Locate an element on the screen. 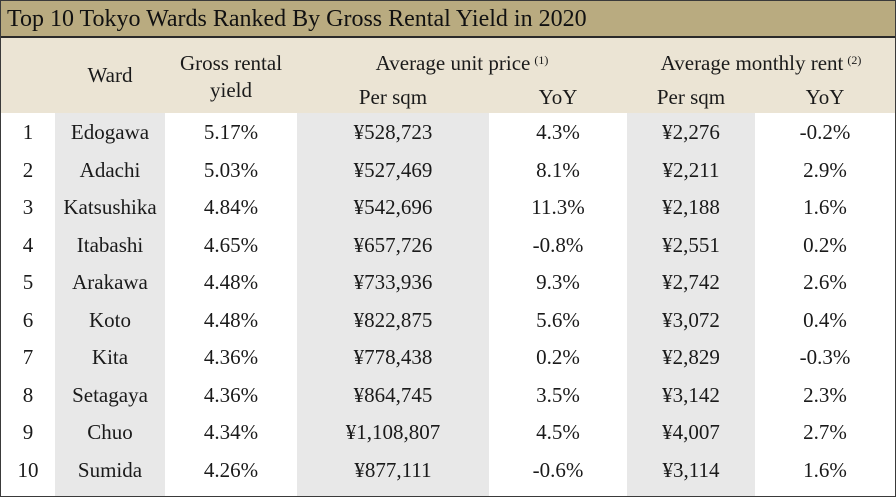 The image size is (896, 497). cell-price-yoy: 3.5% is located at coordinates (558, 394).